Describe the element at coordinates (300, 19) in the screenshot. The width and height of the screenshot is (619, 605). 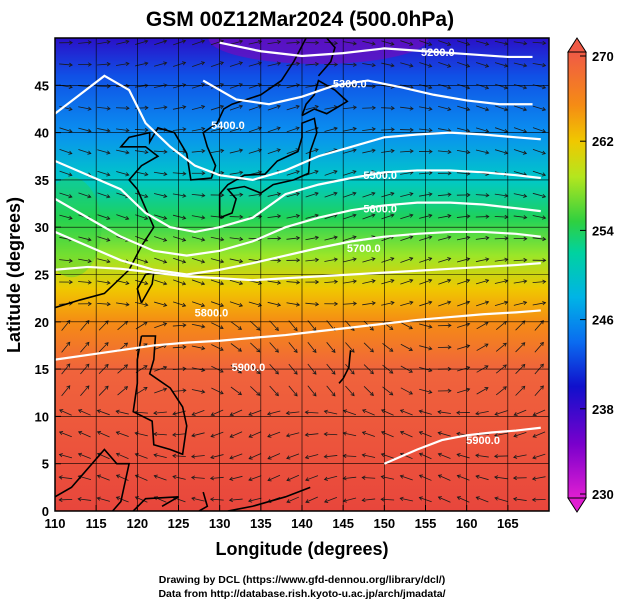
I see `chart-title: GSM 00Z12Mar2024 (500.0hPa)` at that location.